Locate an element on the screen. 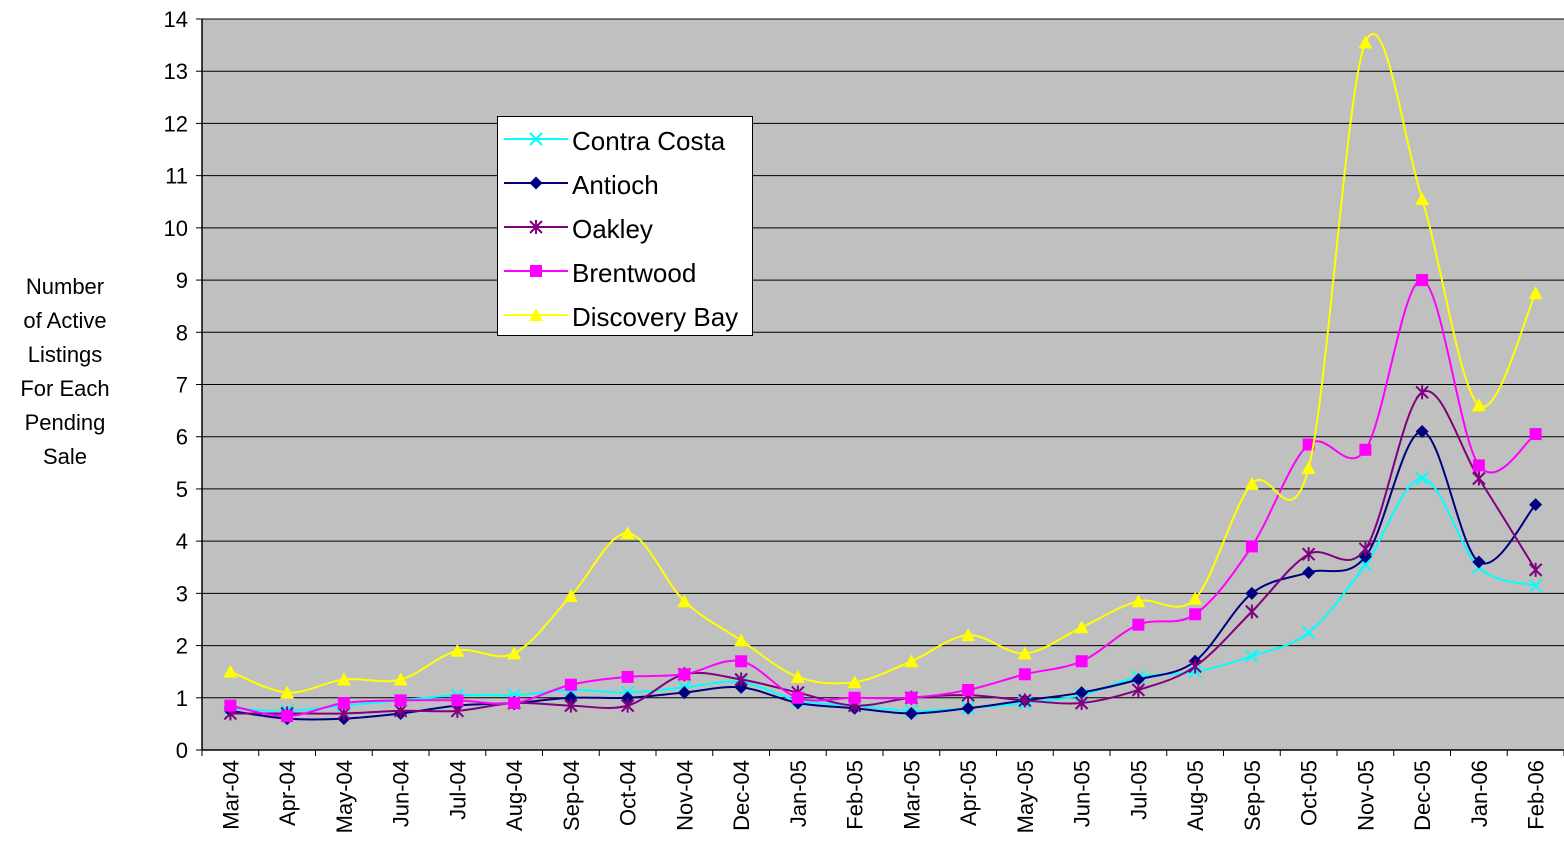 The image size is (1564, 856). y-tick-label: 12 is located at coordinates (176, 123).